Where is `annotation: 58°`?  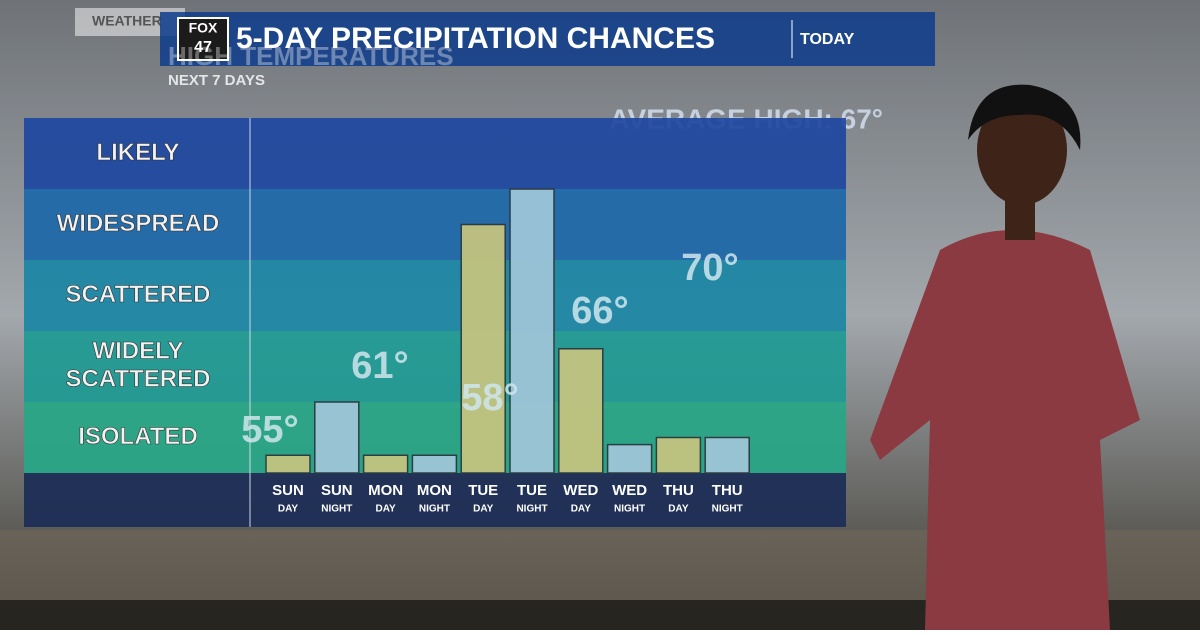
annotation: 58° is located at coordinates (489, 398).